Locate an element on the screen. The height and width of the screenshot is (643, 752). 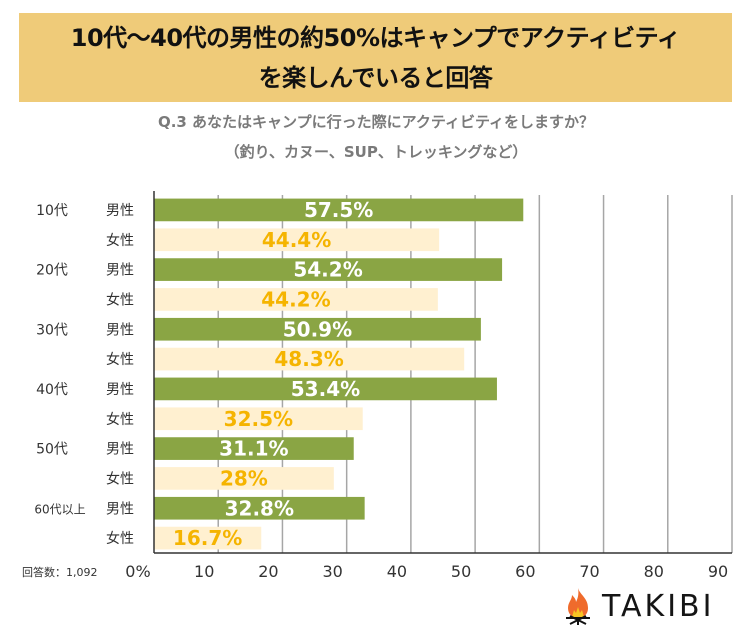
age-label: 50代 is located at coordinates (52, 450).